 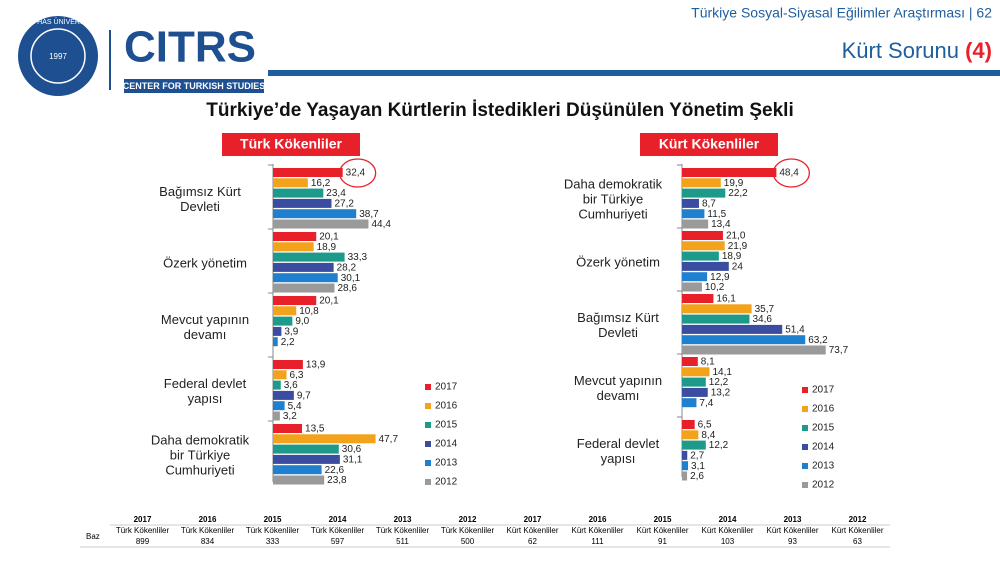 What do you see at coordinates (290, 416) in the screenshot?
I see `data-label: 3,2` at bounding box center [290, 416].